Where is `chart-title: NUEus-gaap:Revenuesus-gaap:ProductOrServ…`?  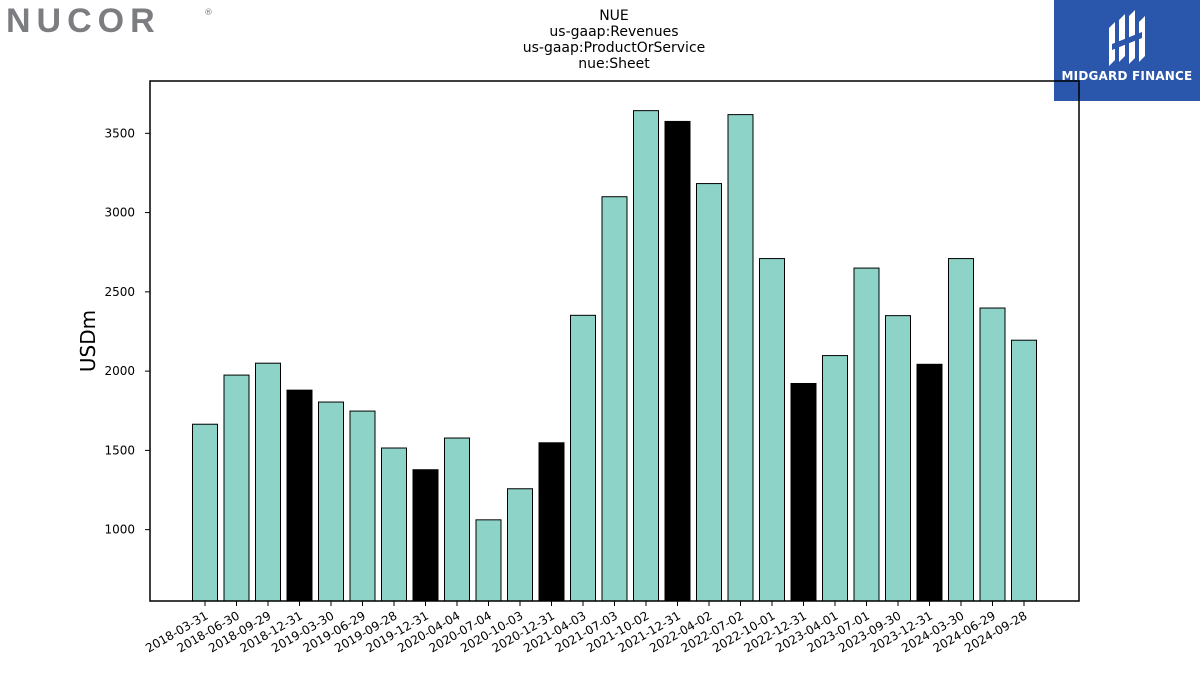
chart-title: NUEus-gaap:Revenuesus-gaap:ProductOrServ… is located at coordinates (614, 40).